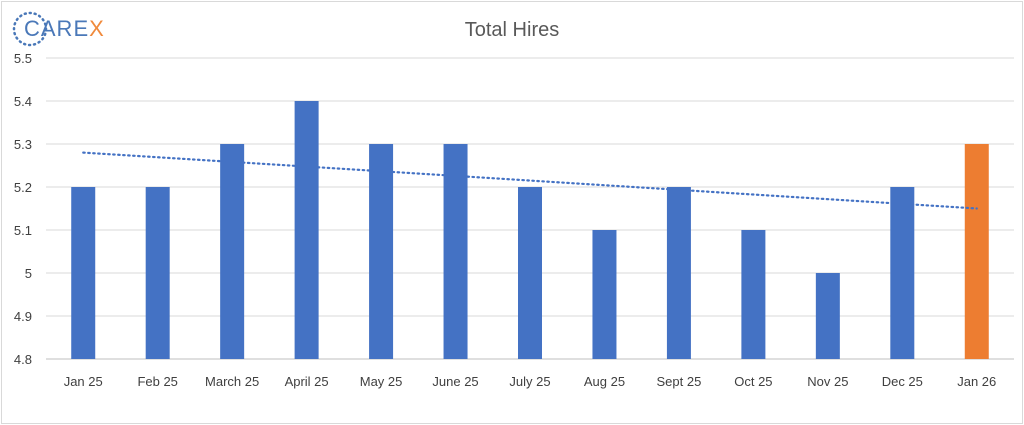  Describe the element at coordinates (23, 187) in the screenshot. I see `y-tick-label: 5.2` at that location.